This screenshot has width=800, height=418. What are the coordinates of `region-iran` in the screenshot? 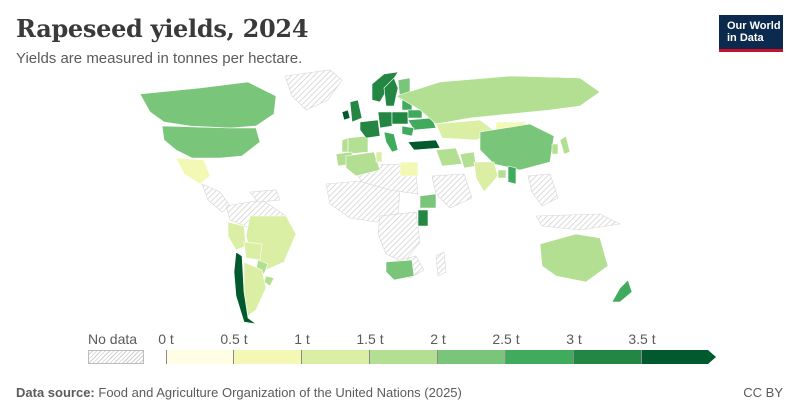 It's located at (449, 157).